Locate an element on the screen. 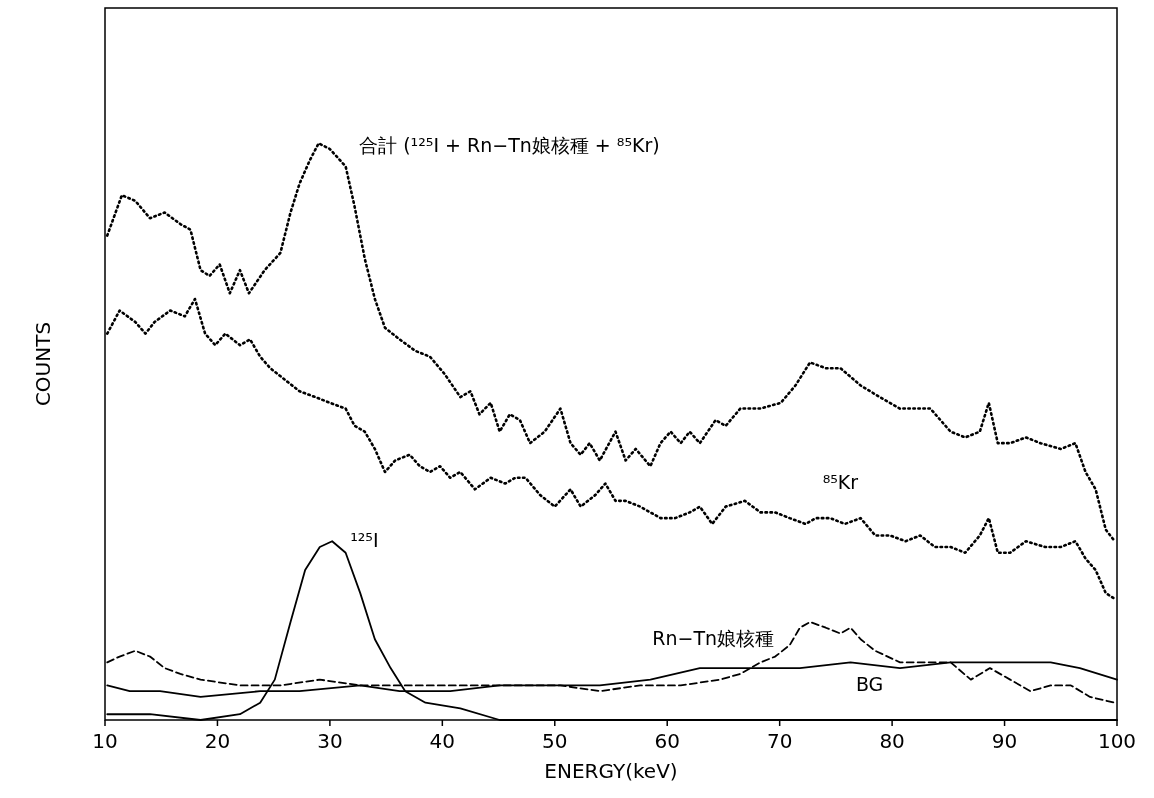  series-label: Rn−Tn娘核種 is located at coordinates (713, 638).